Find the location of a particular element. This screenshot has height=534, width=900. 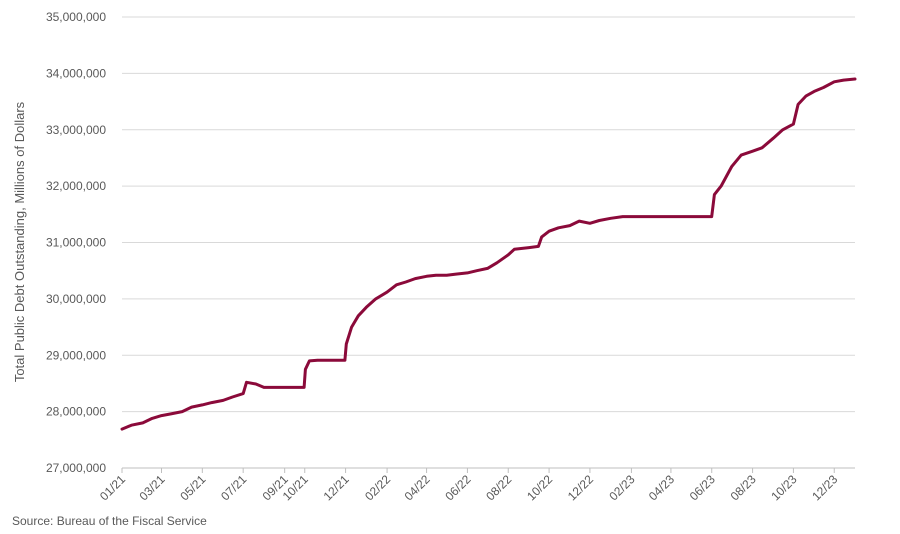

x-tick-label: 10/22 is located at coordinates (539, 487).